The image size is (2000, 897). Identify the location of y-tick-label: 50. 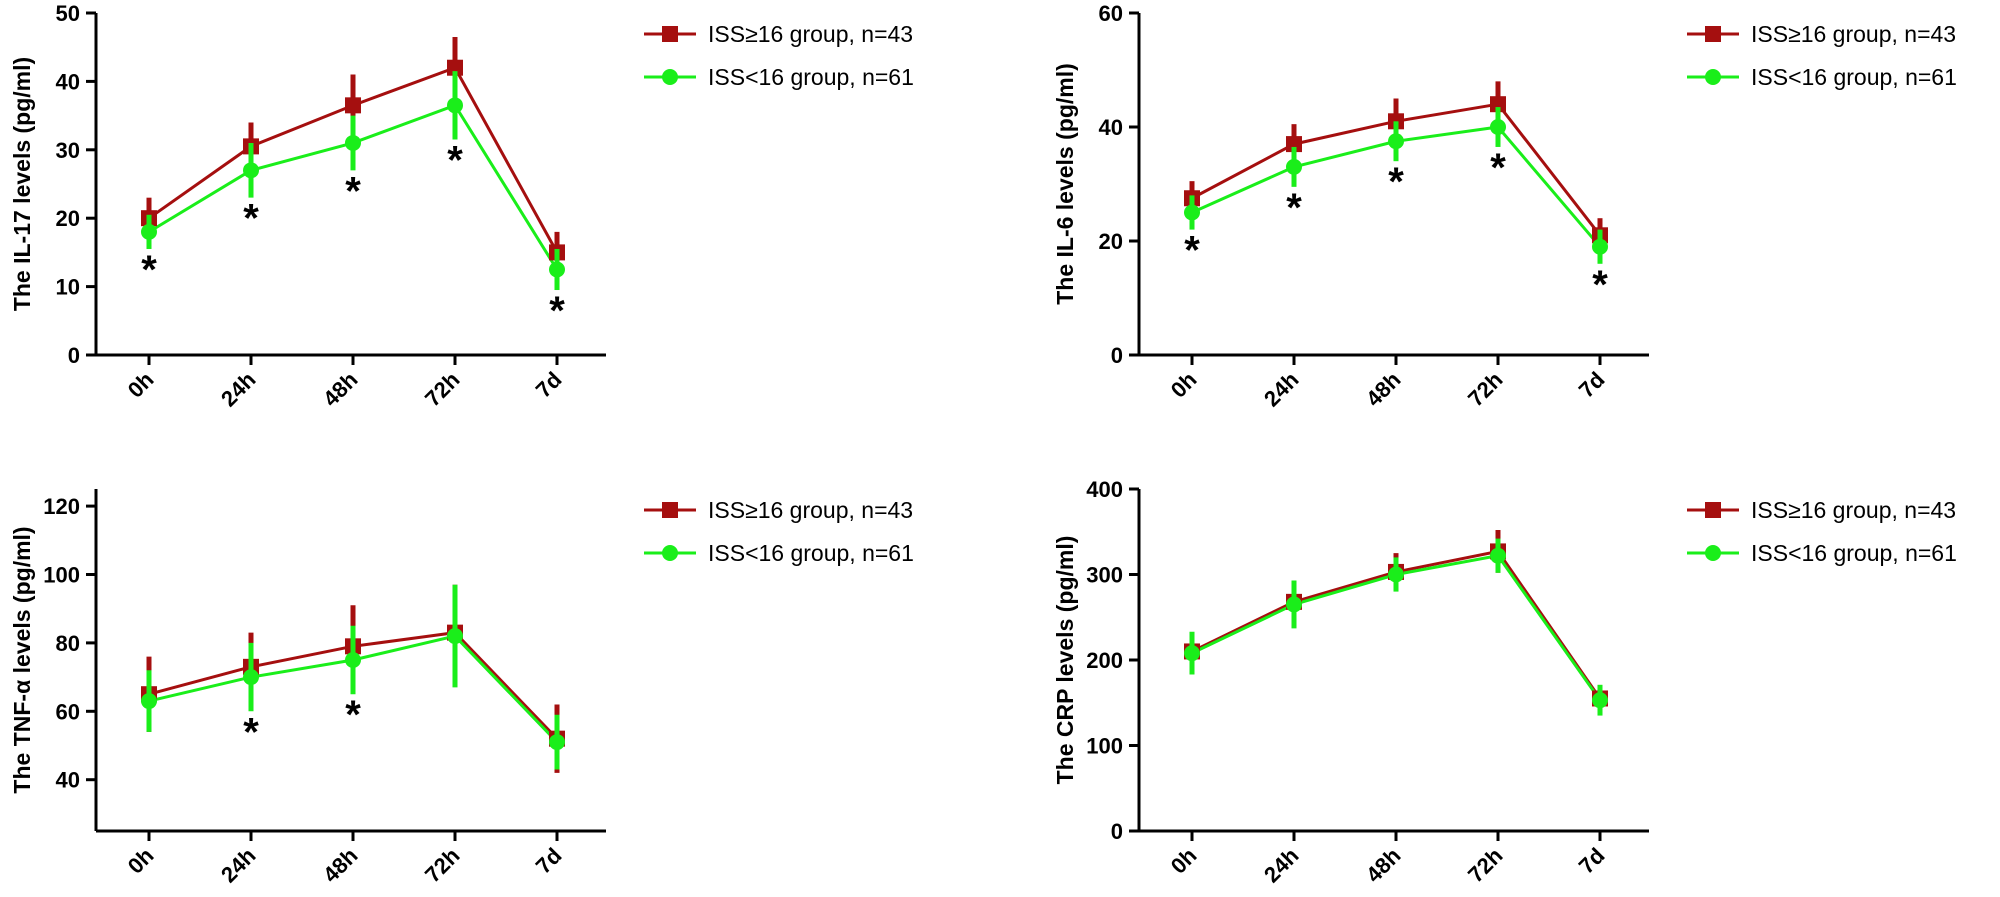
(68, 13).